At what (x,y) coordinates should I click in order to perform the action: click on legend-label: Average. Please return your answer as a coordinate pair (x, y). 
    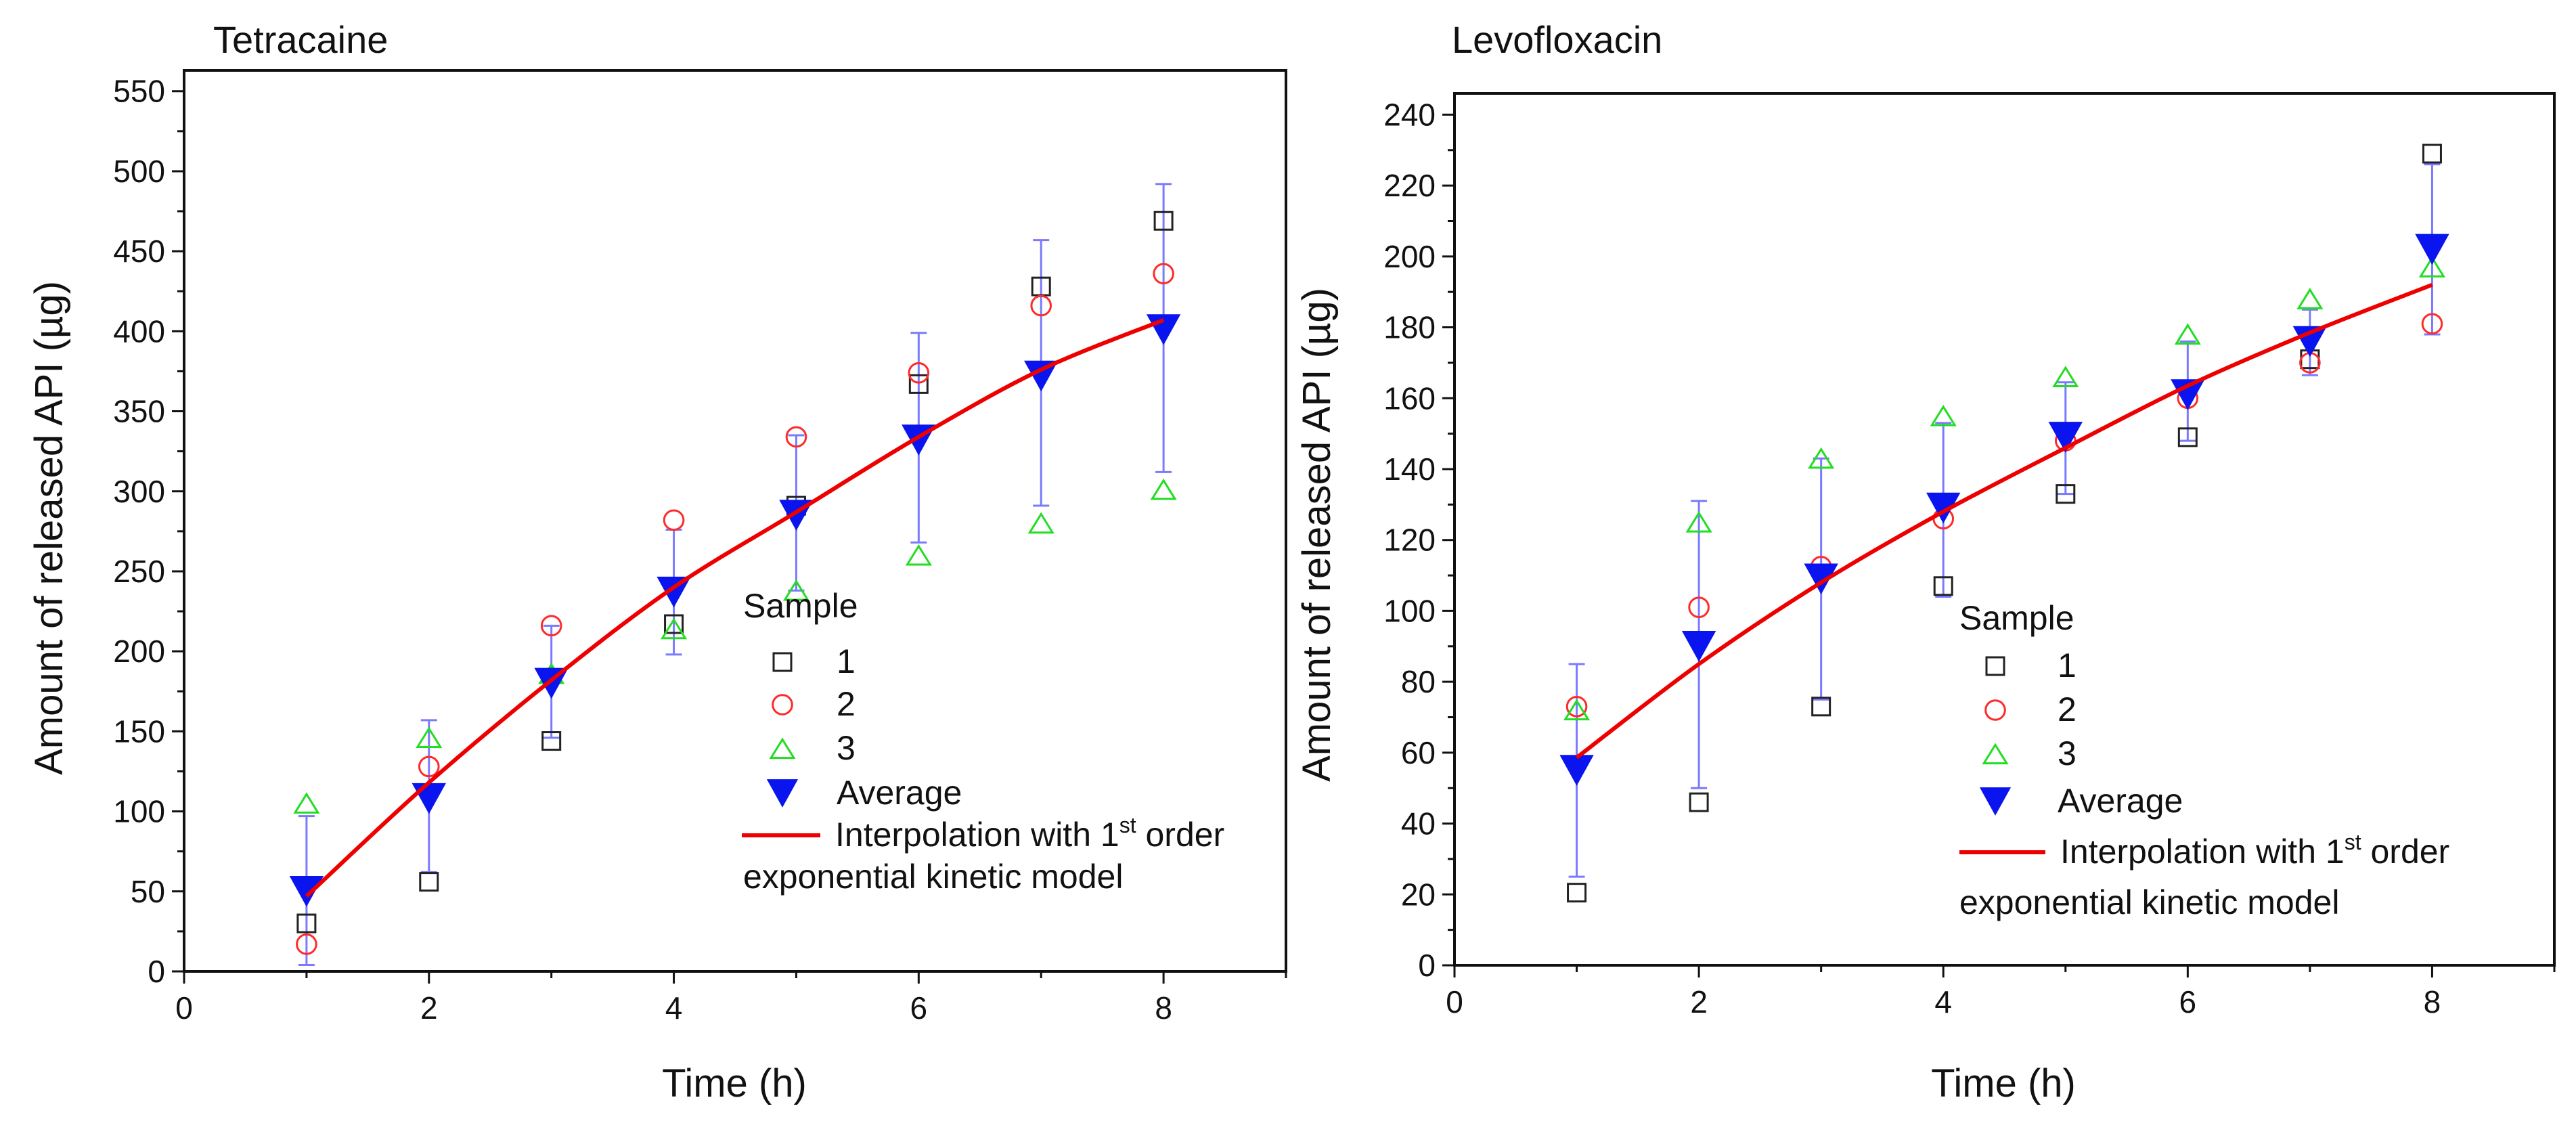
    Looking at the image, I should click on (2120, 801).